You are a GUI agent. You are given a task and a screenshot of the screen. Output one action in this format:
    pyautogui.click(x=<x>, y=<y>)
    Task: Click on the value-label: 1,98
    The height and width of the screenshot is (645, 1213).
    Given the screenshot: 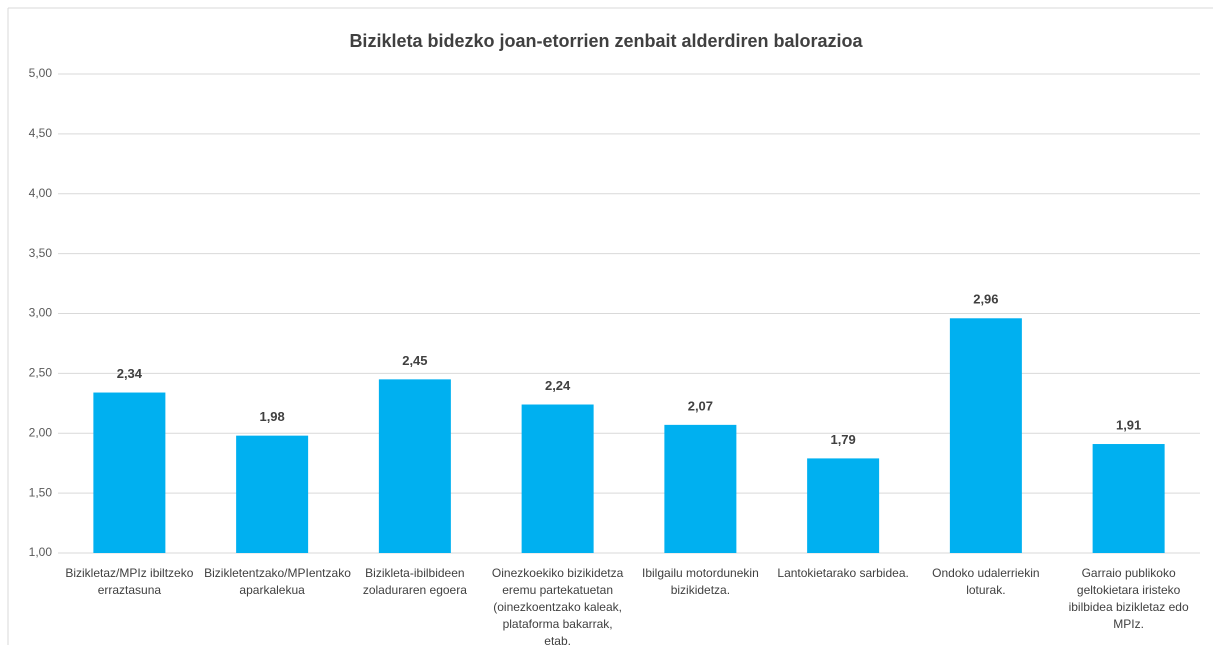 What is the action you would take?
    pyautogui.click(x=271, y=416)
    